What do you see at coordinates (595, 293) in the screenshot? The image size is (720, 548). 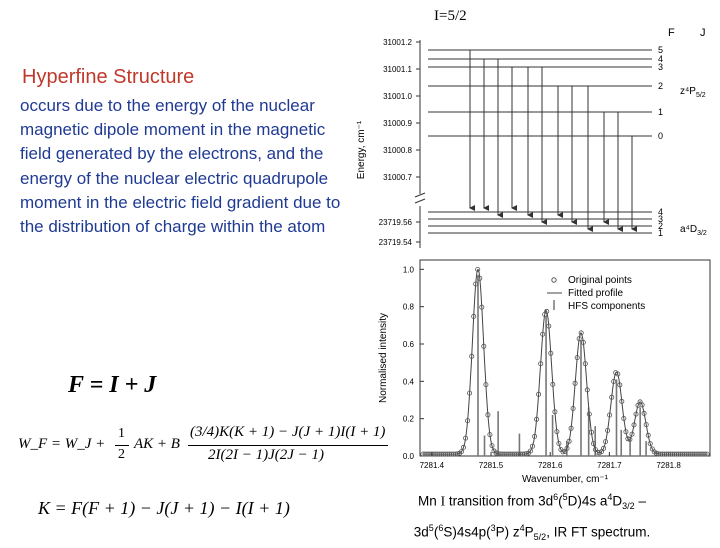 I see `legend-fitted-profile: Fitted profile` at bounding box center [595, 293].